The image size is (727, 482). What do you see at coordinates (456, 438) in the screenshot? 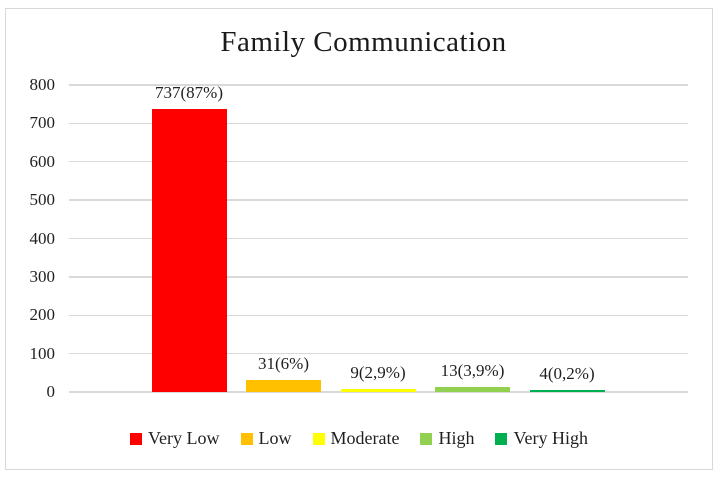
I see `legend-label: High` at bounding box center [456, 438].